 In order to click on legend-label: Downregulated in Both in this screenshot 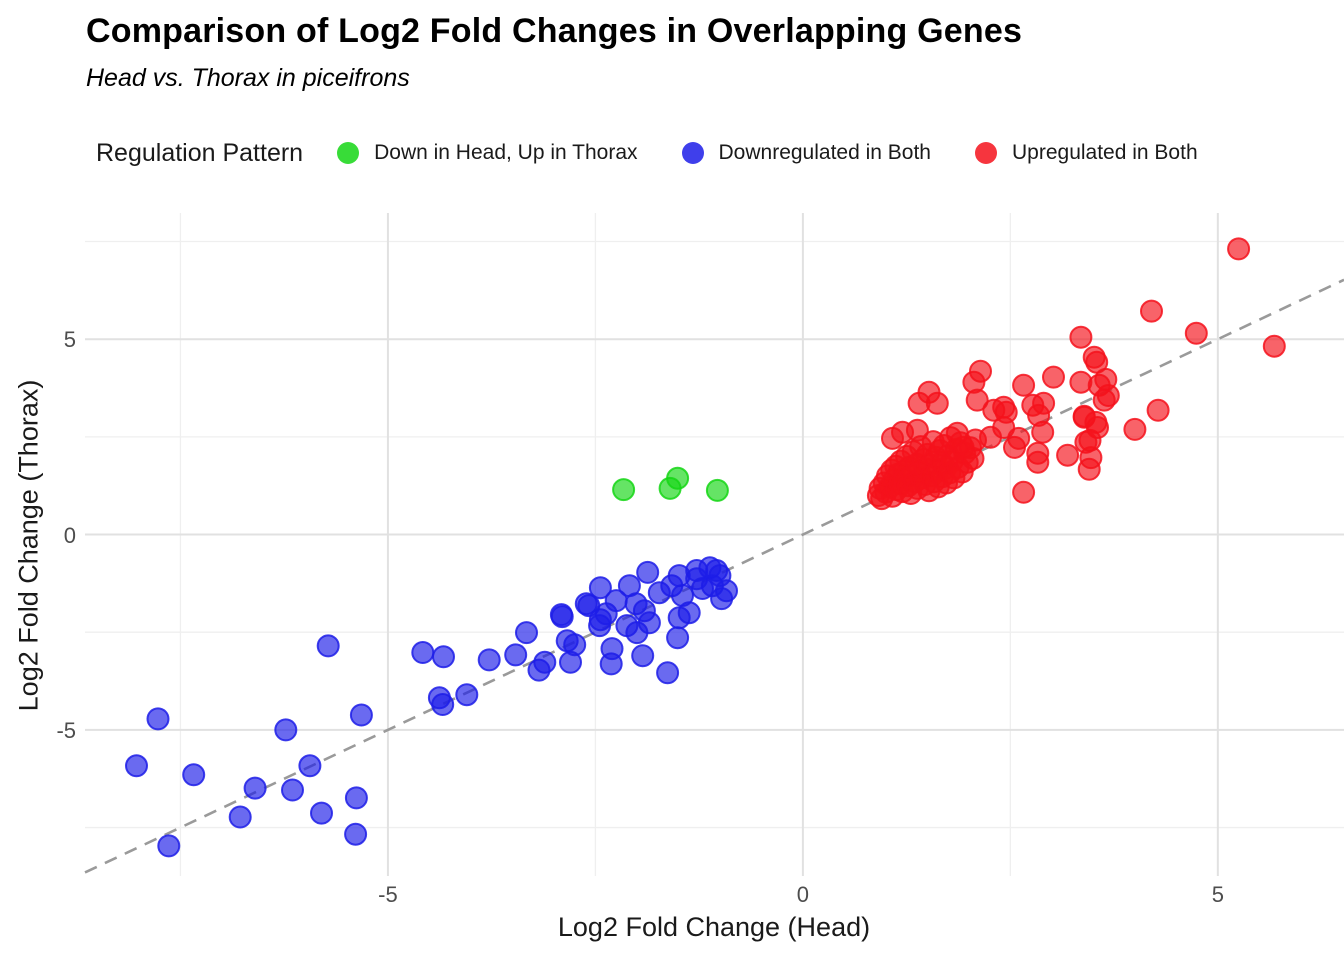, I will do `click(824, 152)`.